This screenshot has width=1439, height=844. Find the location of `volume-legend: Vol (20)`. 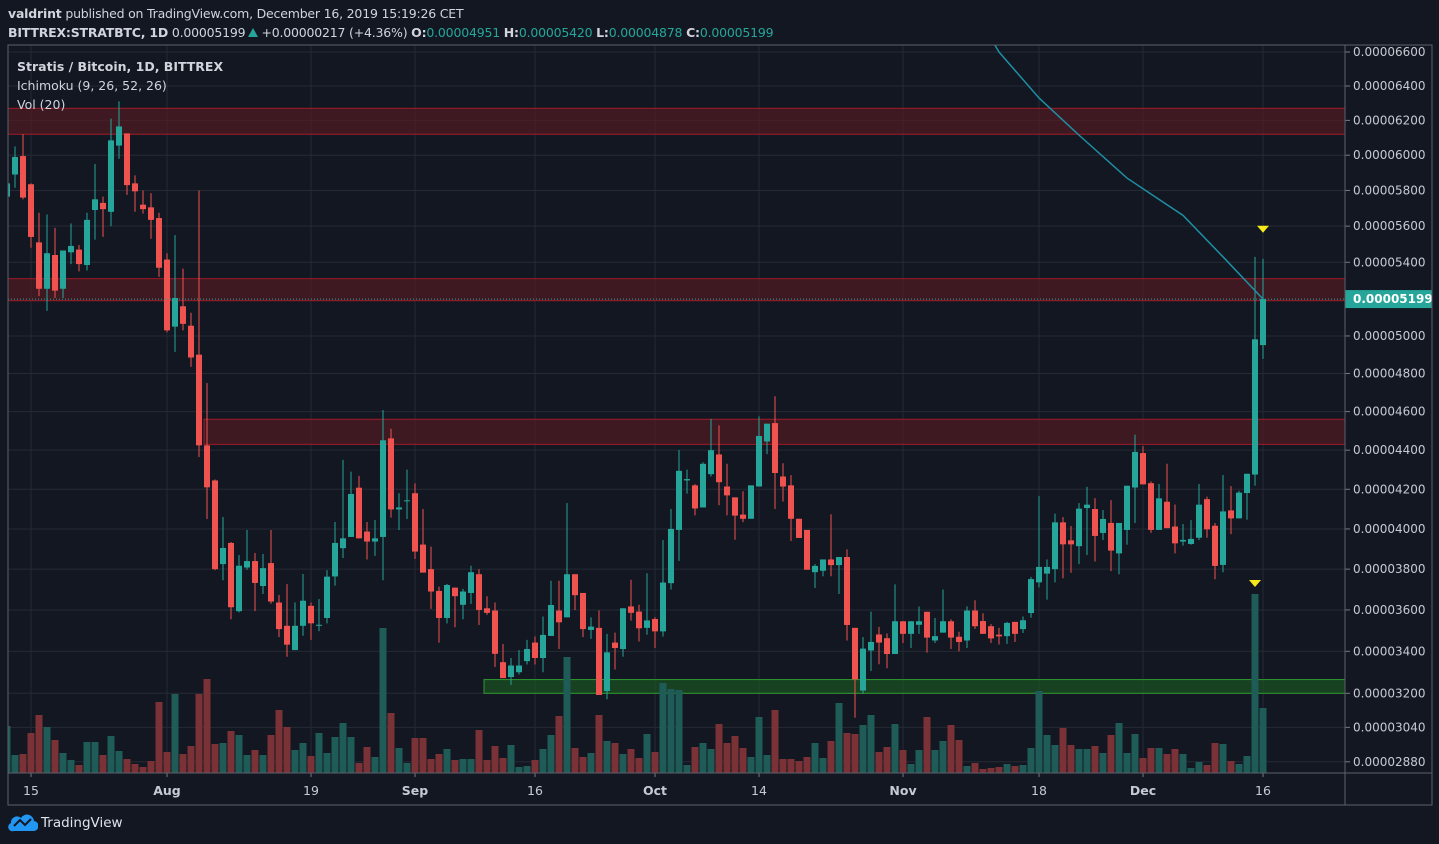

volume-legend: Vol (20) is located at coordinates (41, 104).